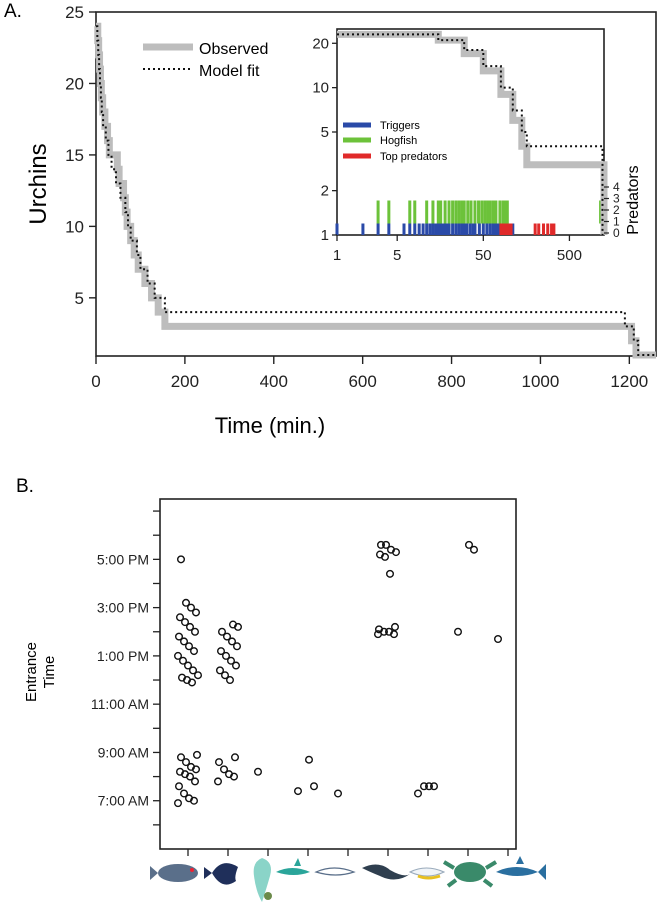 Image resolution: width=659 pixels, height=909 pixels. Describe the element at coordinates (616, 199) in the screenshot. I see `inset-right-tick-label: 3` at that location.